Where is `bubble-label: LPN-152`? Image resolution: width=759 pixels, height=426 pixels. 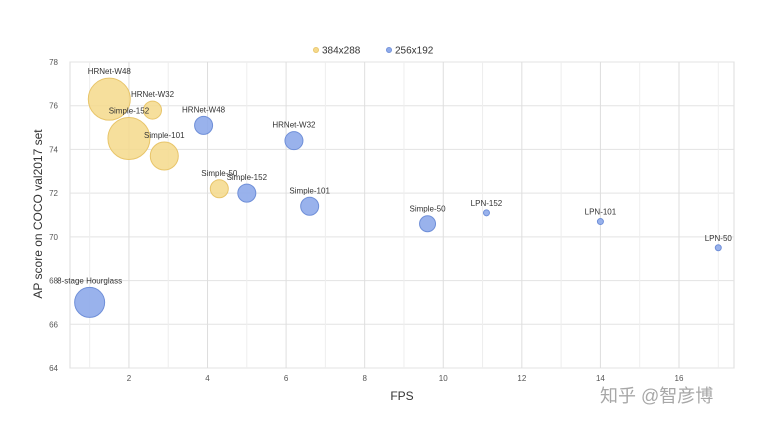 bubble-label: LPN-152 is located at coordinates (487, 203).